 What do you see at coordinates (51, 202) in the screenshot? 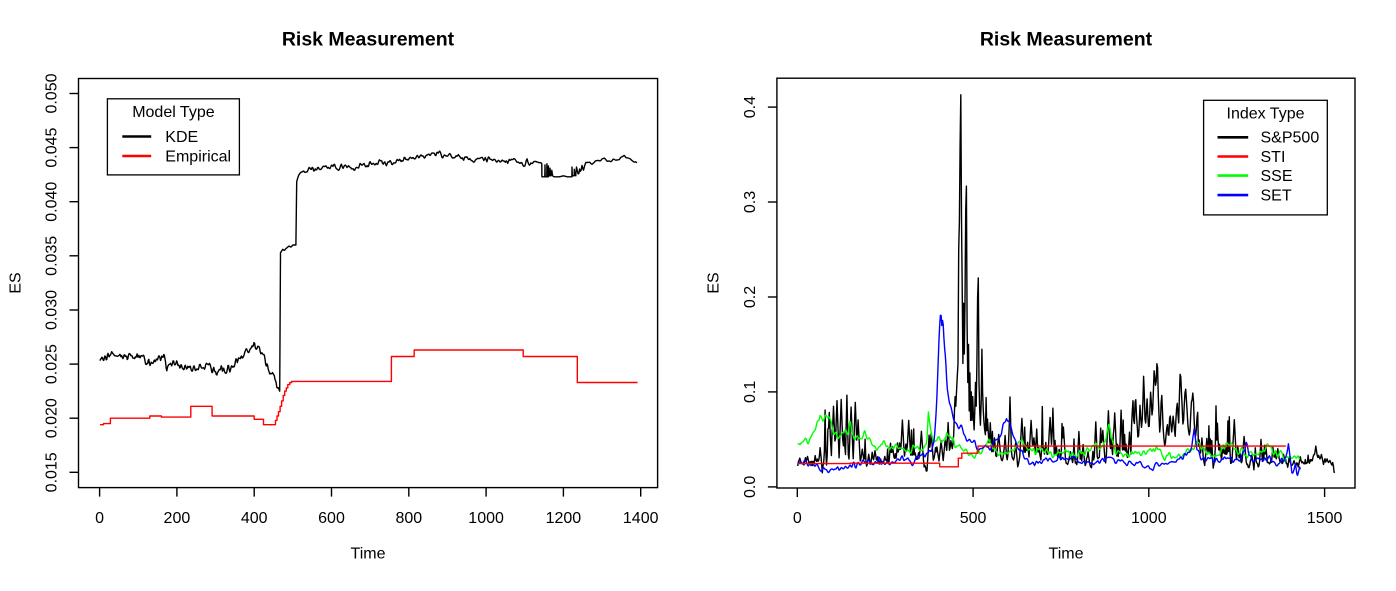
I see `svg-text: 0.040` at bounding box center [51, 202].